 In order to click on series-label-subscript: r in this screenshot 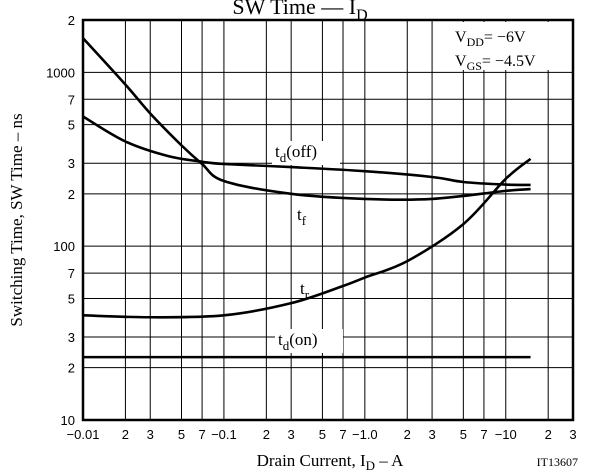, I will do `click(307, 294)`.